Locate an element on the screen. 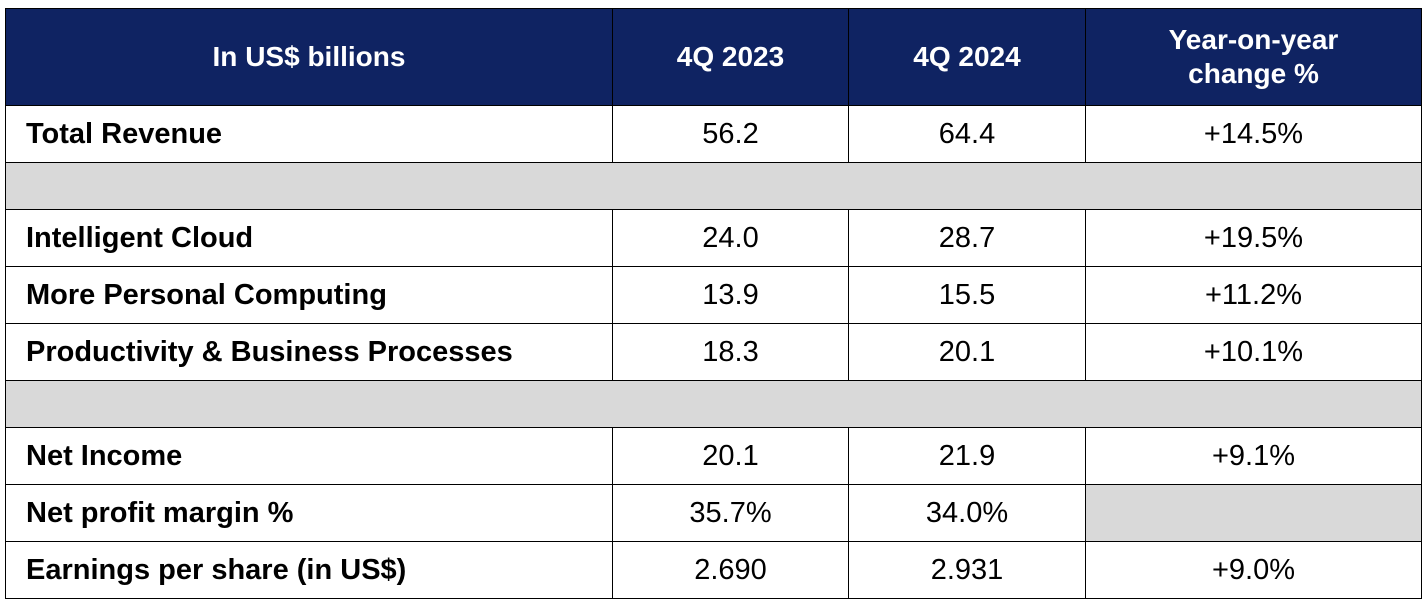 This screenshot has width=1424, height=603. table-row: Net Income 20.1 21.9 +9.1% is located at coordinates (713, 456).